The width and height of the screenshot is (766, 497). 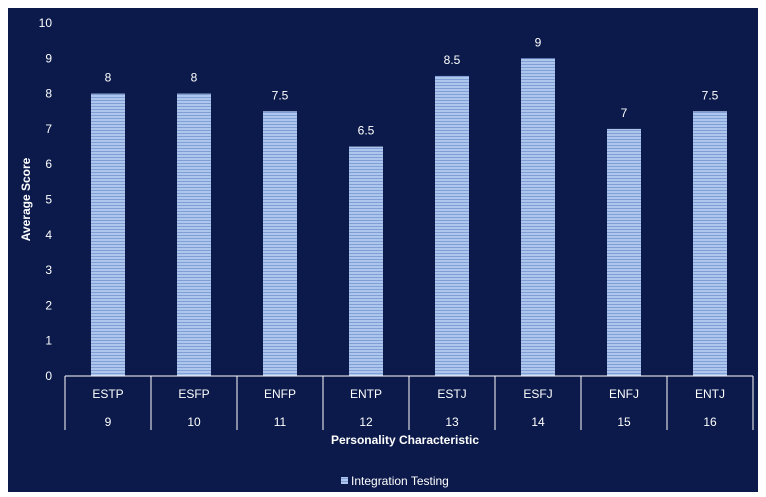 I want to click on x-axis-label: Personality Characteristic, so click(x=405, y=440).